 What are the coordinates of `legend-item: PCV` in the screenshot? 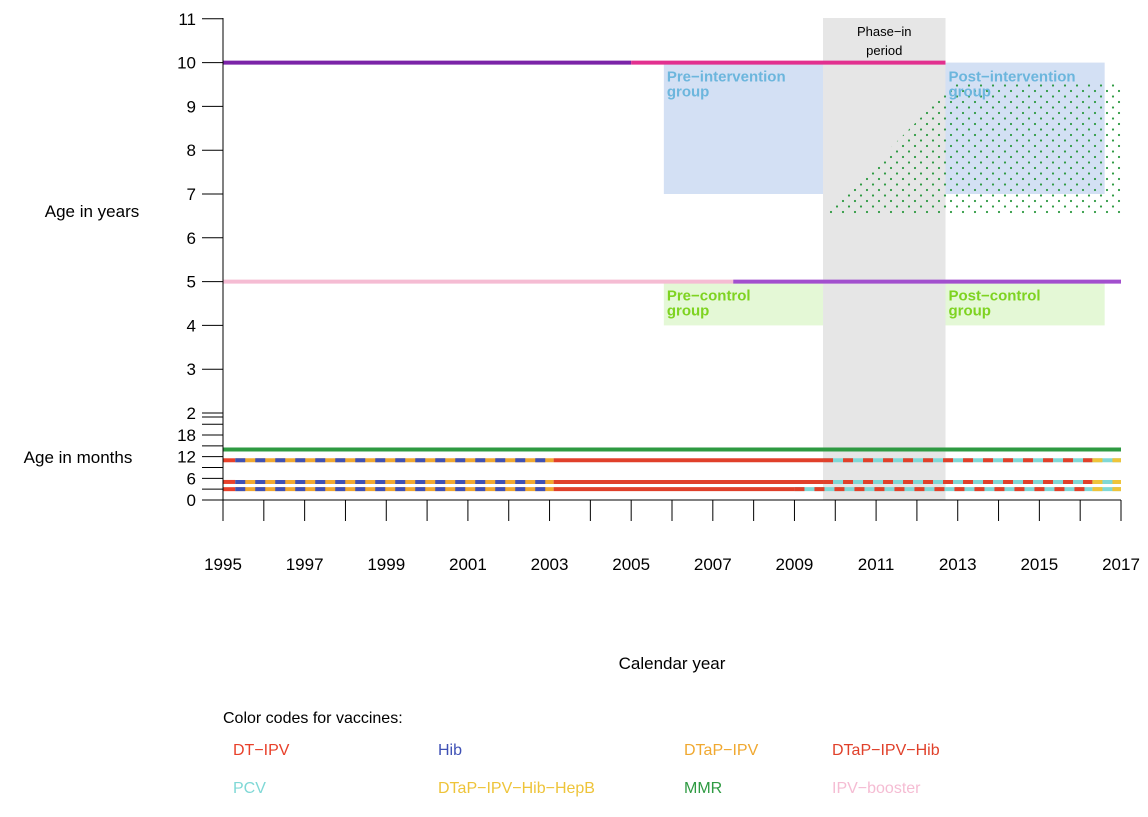 It's located at (249, 788).